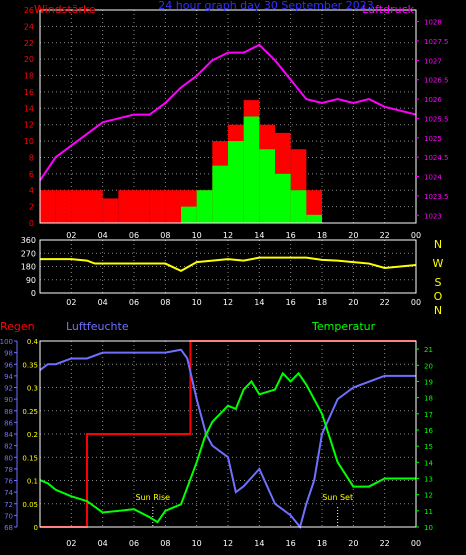 This screenshot has width=466, height=555. I want to click on y-tick-label: 70, so click(8, 516).